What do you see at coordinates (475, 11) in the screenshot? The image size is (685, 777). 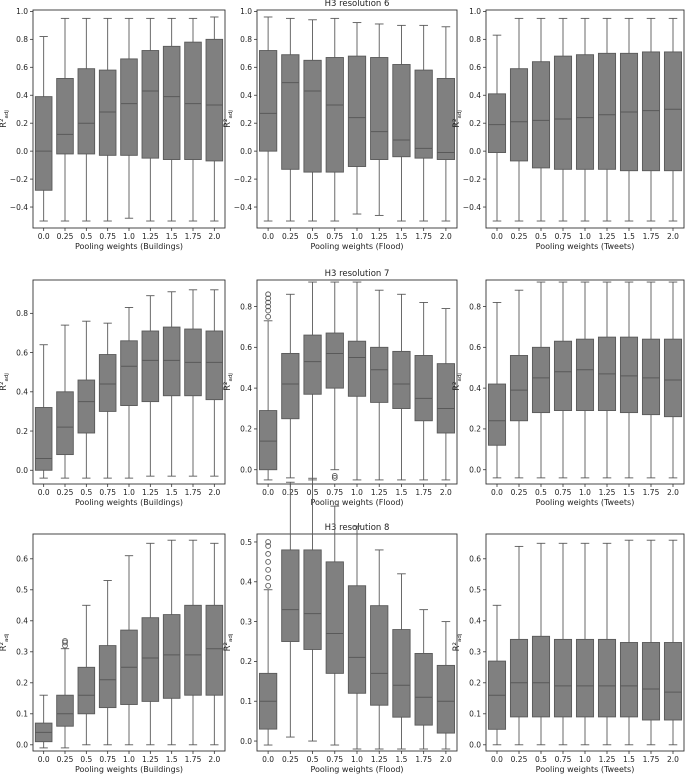 I see `y-tick-label: 1.0` at bounding box center [475, 11].